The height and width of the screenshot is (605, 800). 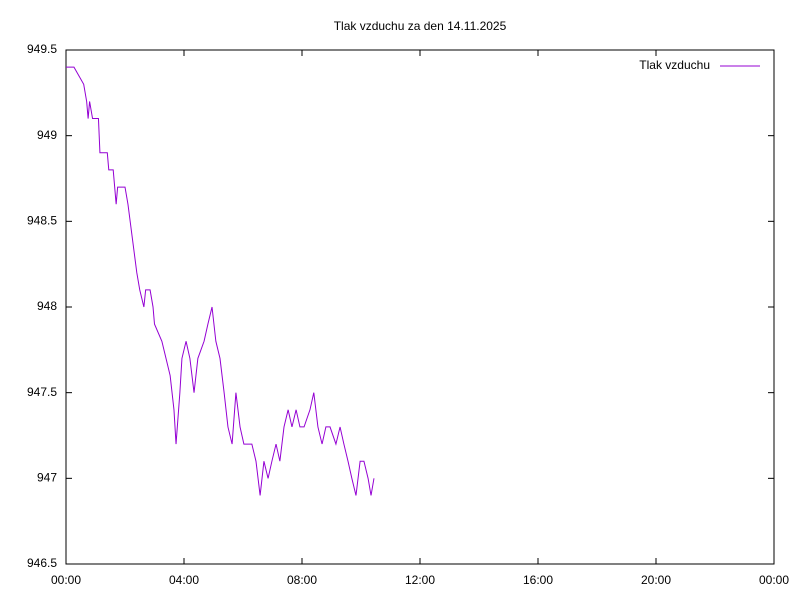 What do you see at coordinates (656, 580) in the screenshot?
I see `x-tick-label: 20:00` at bounding box center [656, 580].